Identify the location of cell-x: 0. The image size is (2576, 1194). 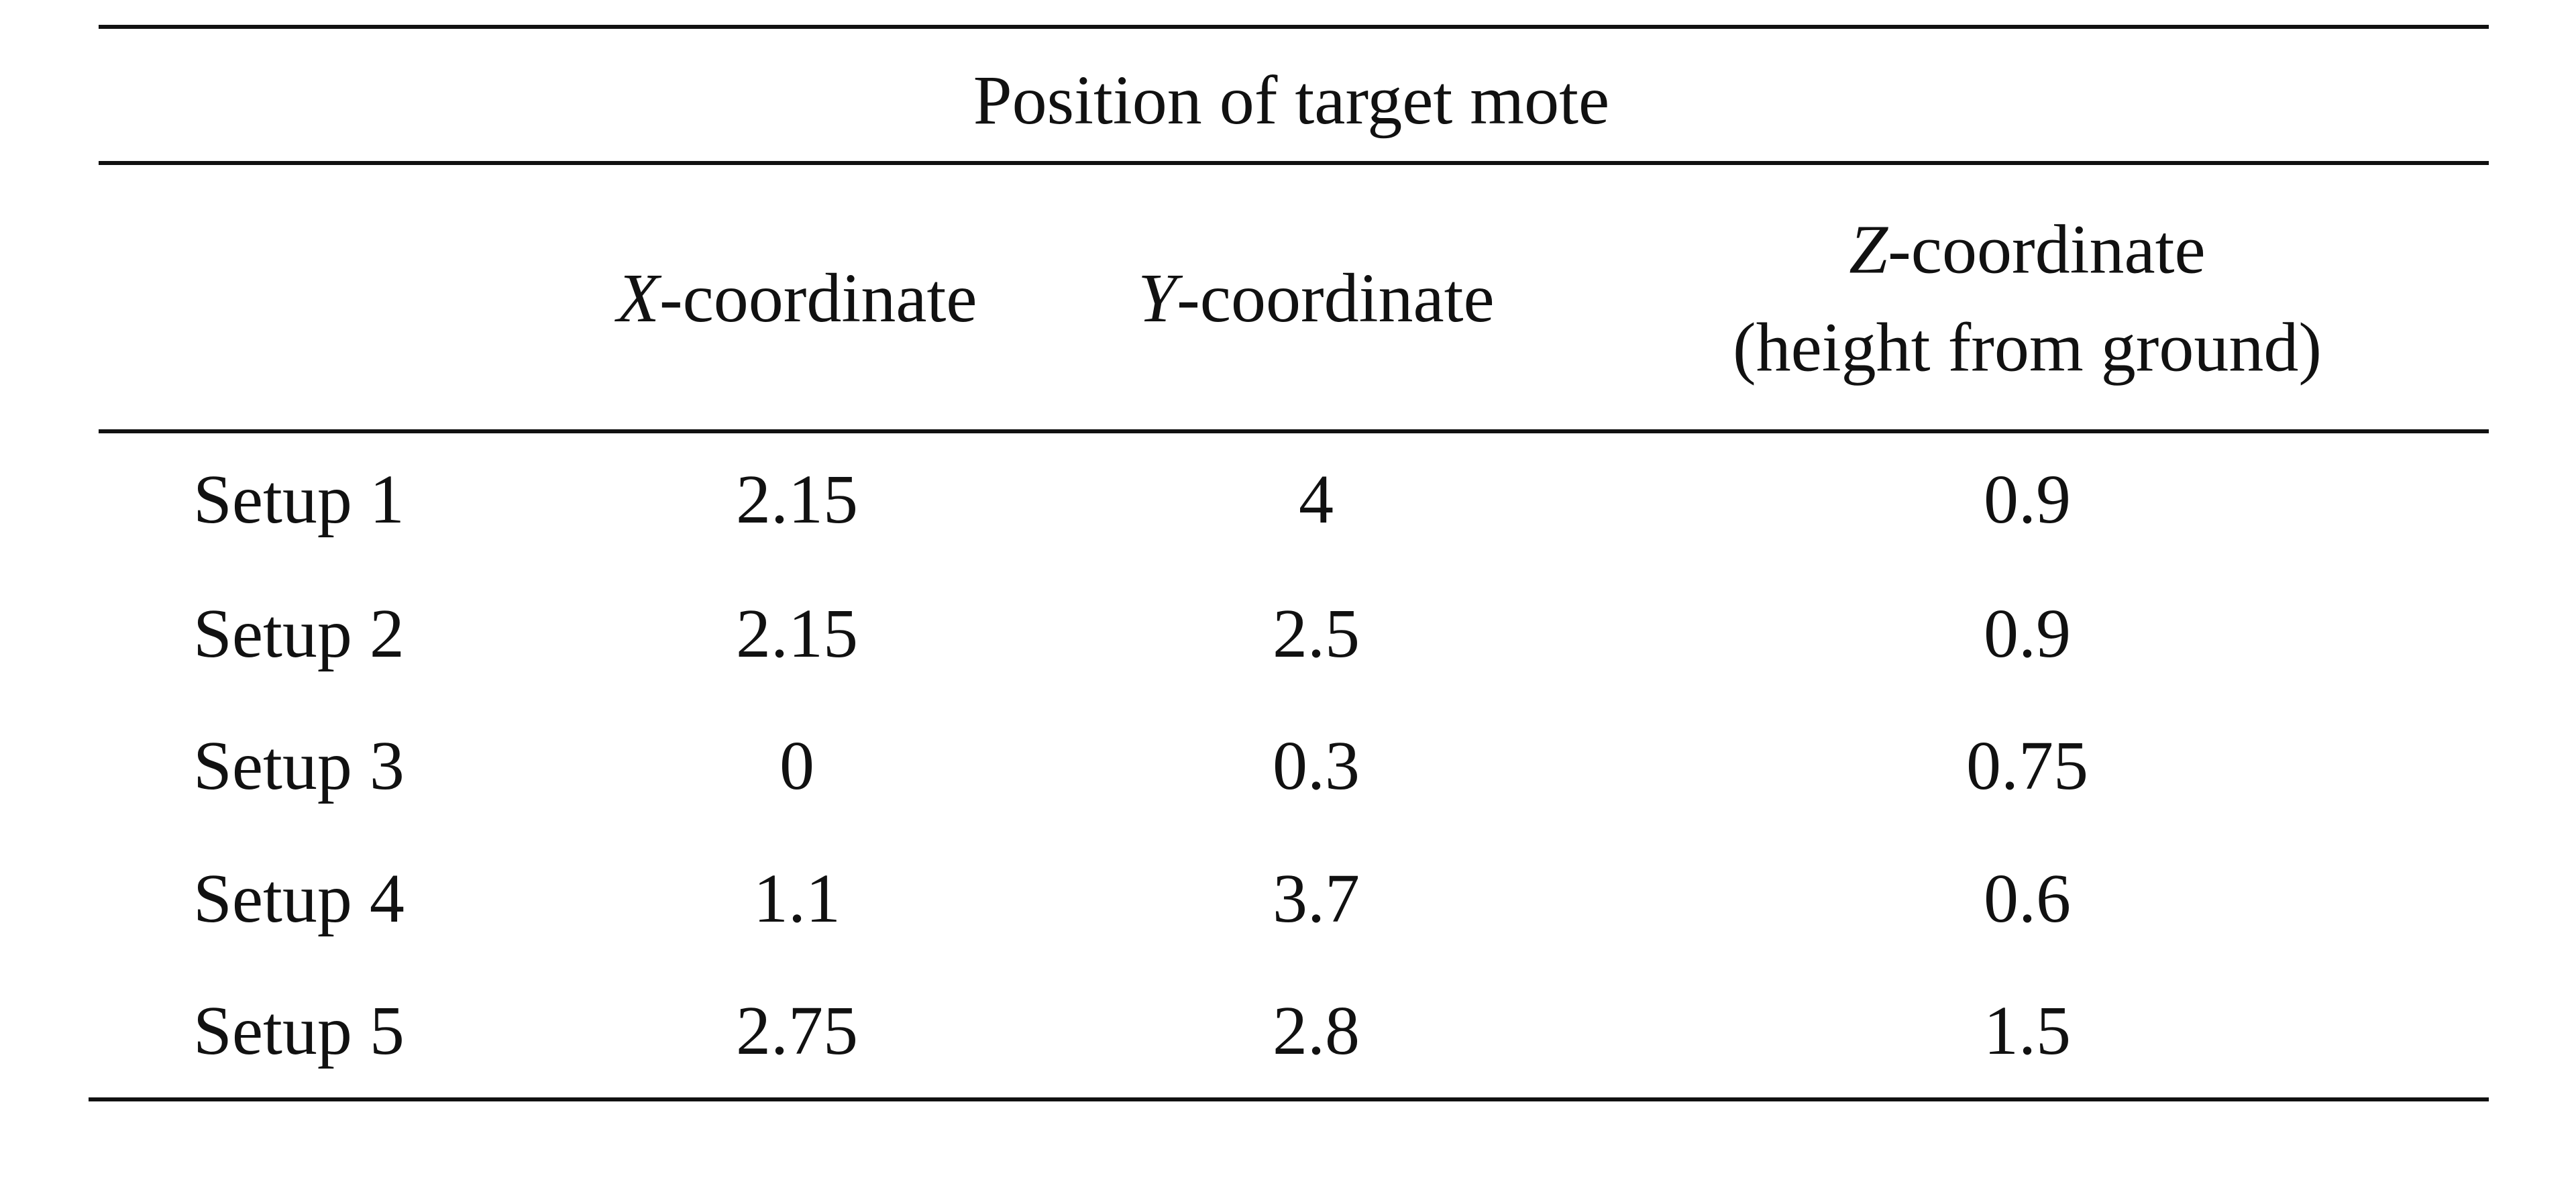
(797, 765).